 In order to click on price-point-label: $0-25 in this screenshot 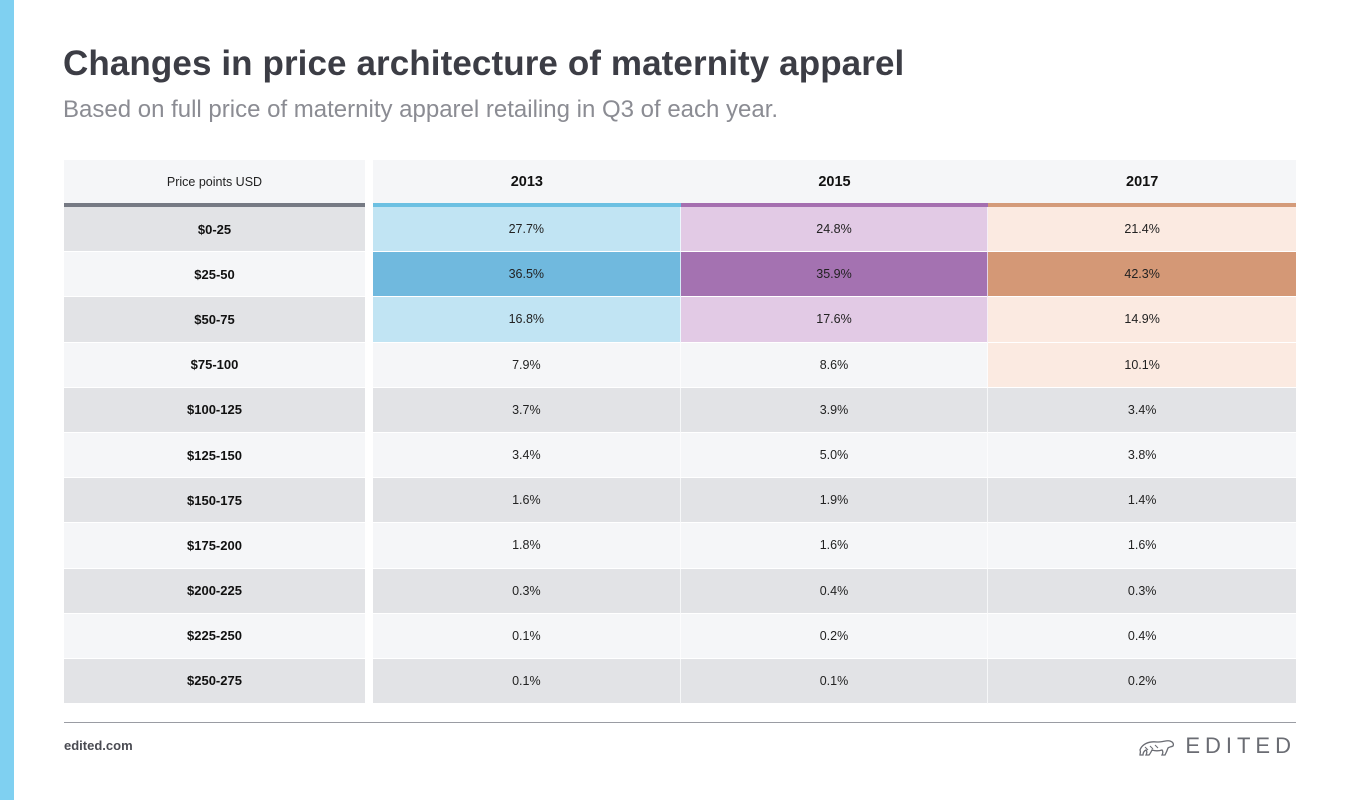, I will do `click(214, 230)`.